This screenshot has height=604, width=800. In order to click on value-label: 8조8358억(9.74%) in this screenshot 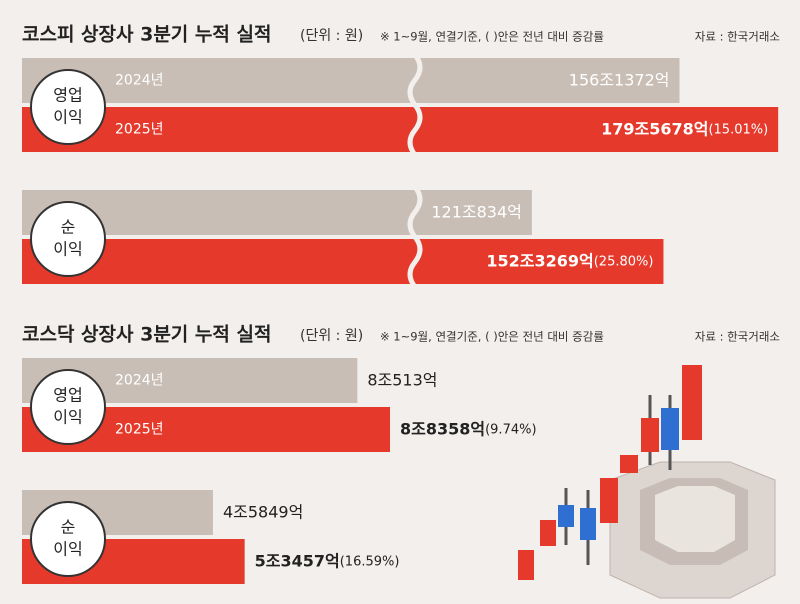, I will do `click(468, 428)`.